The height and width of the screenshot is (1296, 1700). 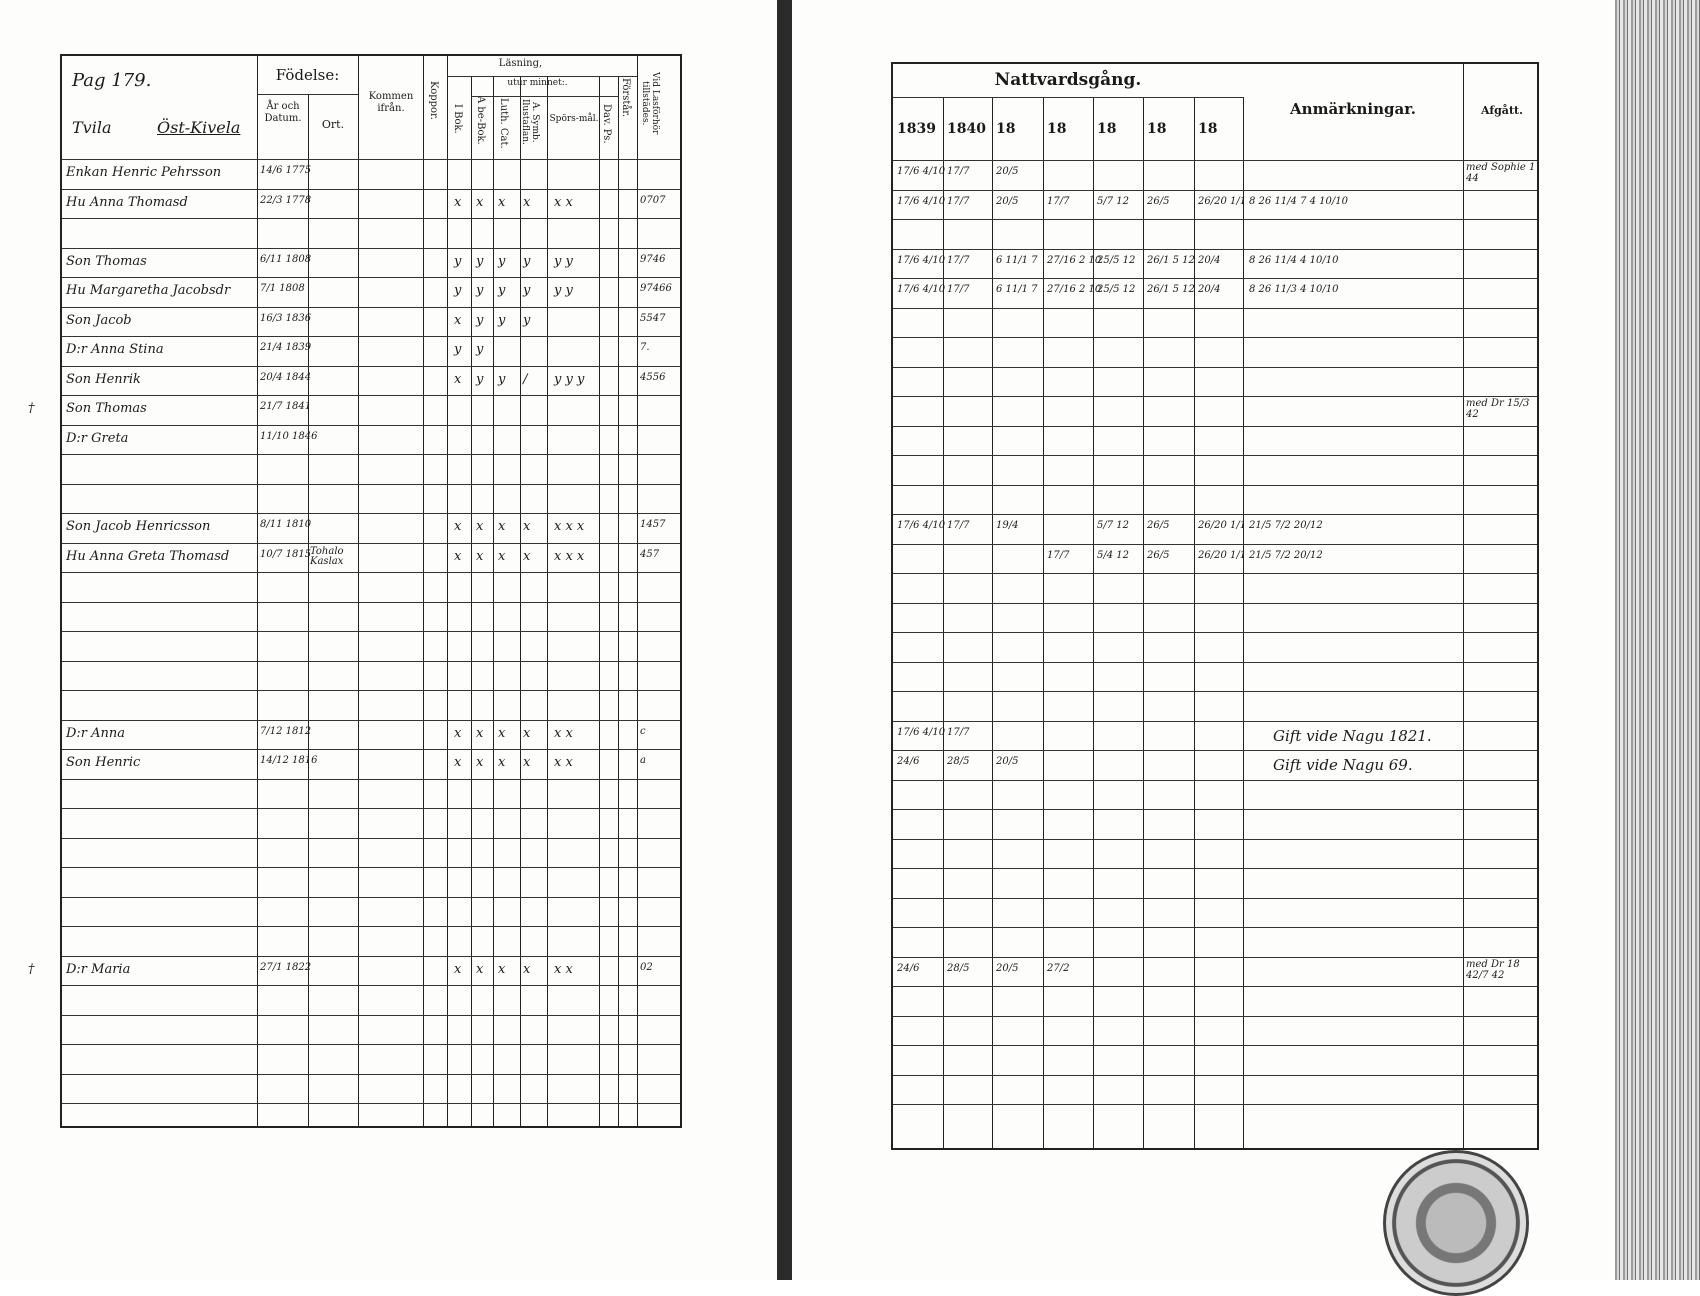 I want to click on reading-mark: /, so click(x=525, y=379).